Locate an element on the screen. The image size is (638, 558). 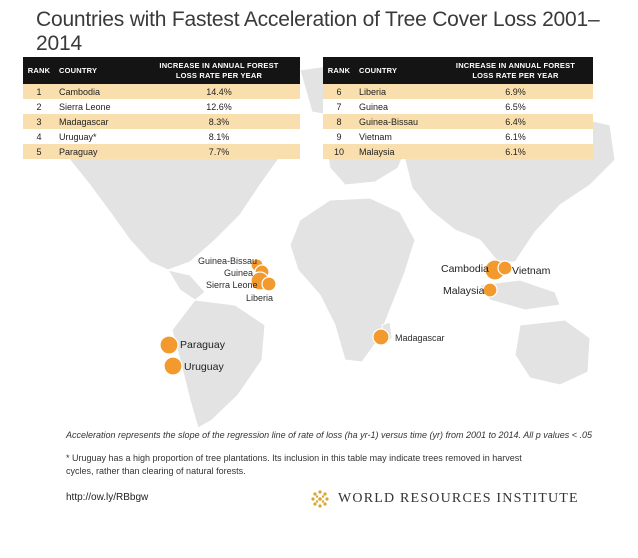
label-malaysia: Malaysia is located at coordinates (464, 291).